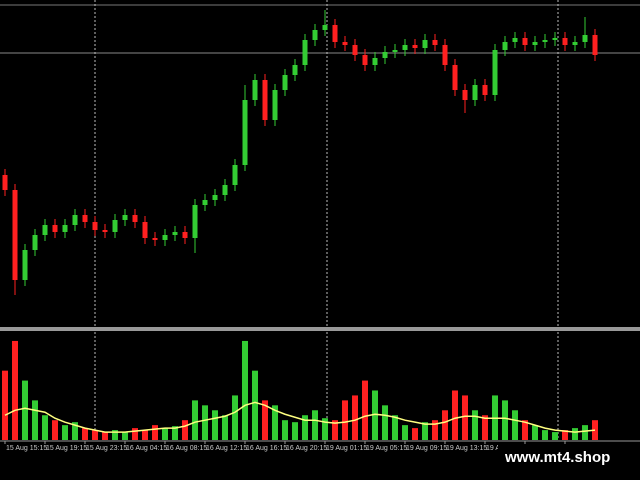  What do you see at coordinates (426, 448) in the screenshot?
I see `x-tick-label: 19 Aug 09:15` at bounding box center [426, 448].